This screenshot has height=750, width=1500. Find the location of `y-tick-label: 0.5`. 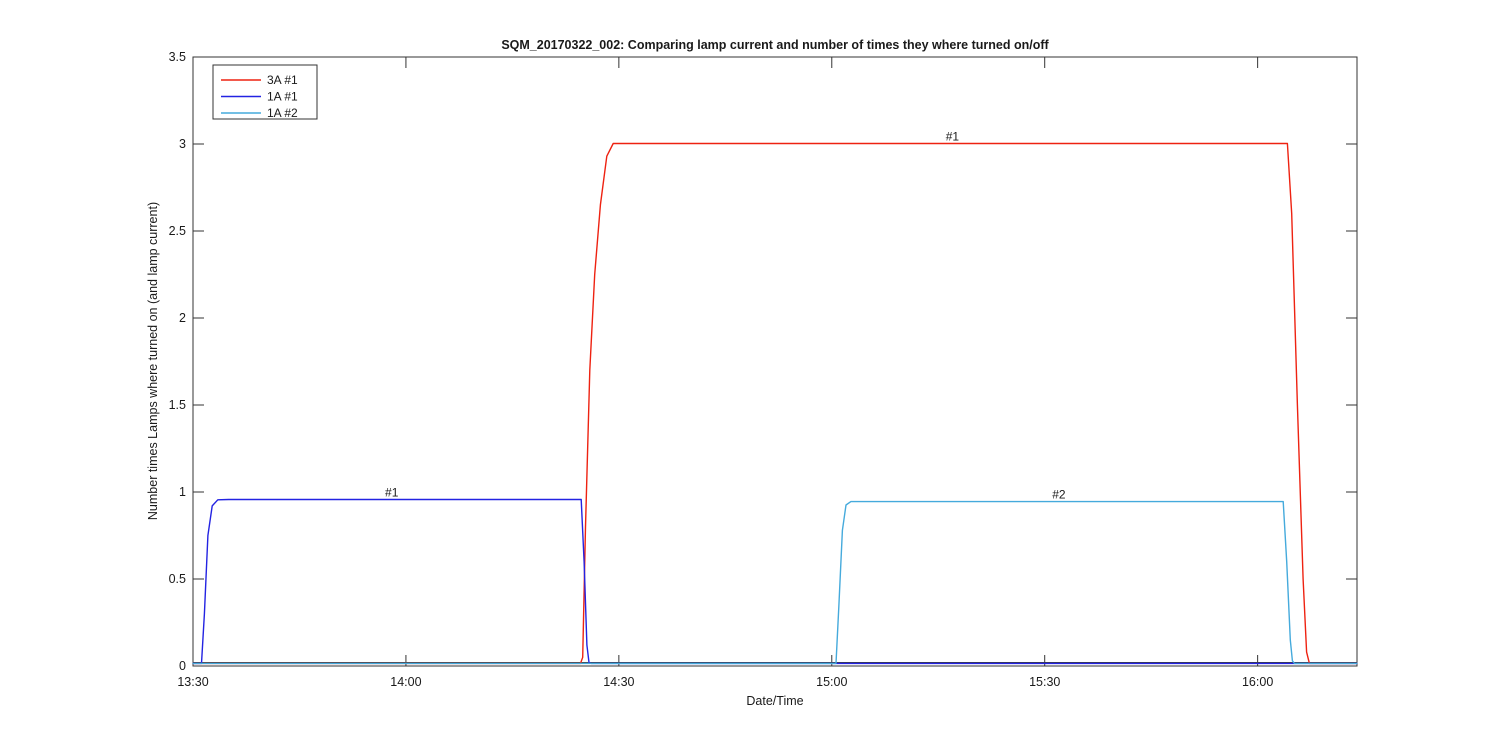

y-tick-label: 0.5 is located at coordinates (177, 579).